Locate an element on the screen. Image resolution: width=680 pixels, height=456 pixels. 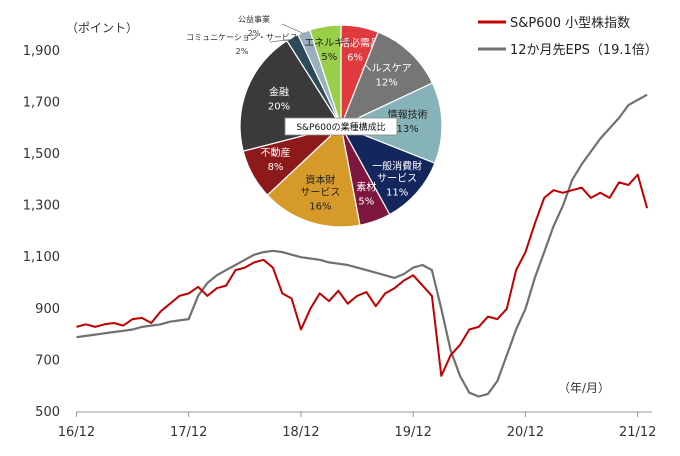
pie-title-box is located at coordinates (341, 126).